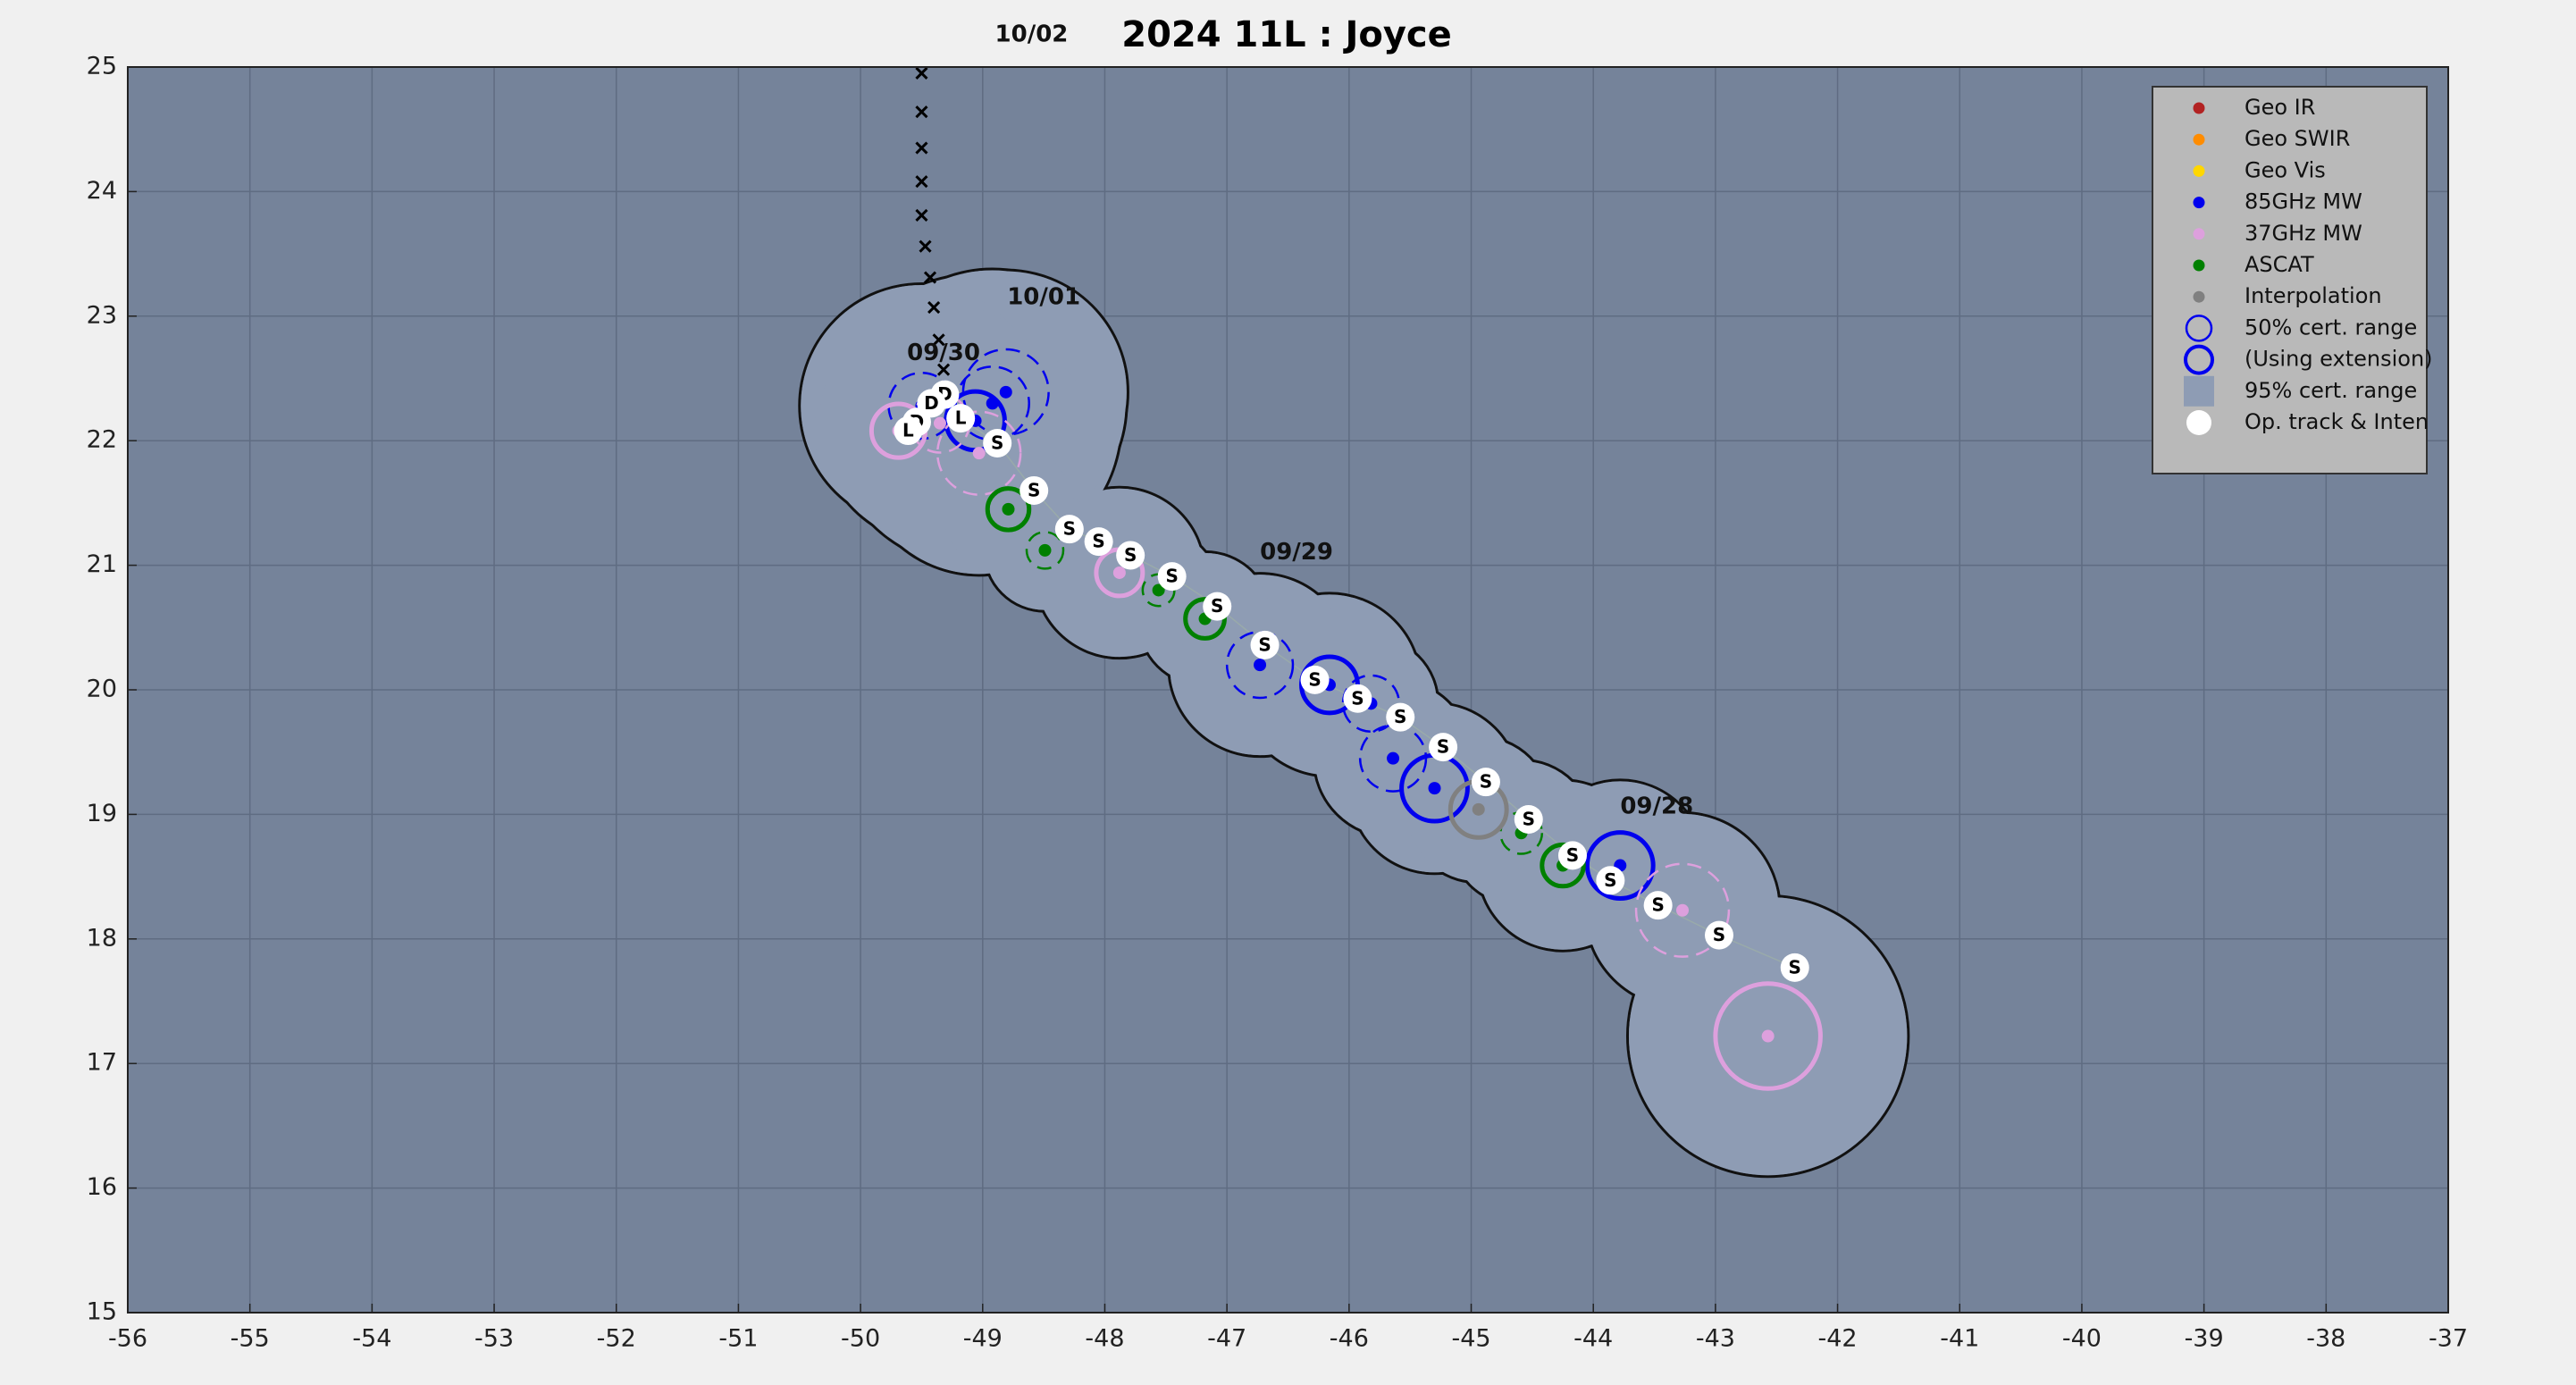  I want to click on x-tick-label: -46, so click(1350, 1339).